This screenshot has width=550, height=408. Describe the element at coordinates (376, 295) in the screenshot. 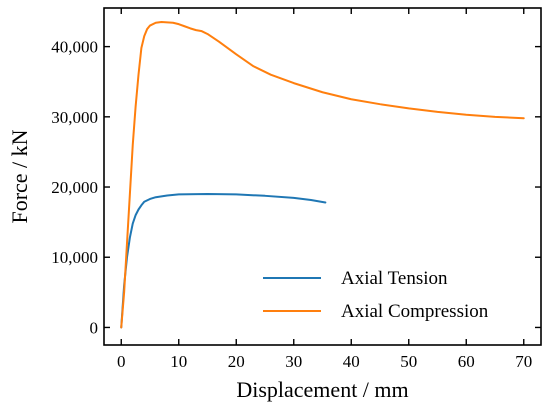

I see `legend: Axial Tension Axial Compression` at that location.